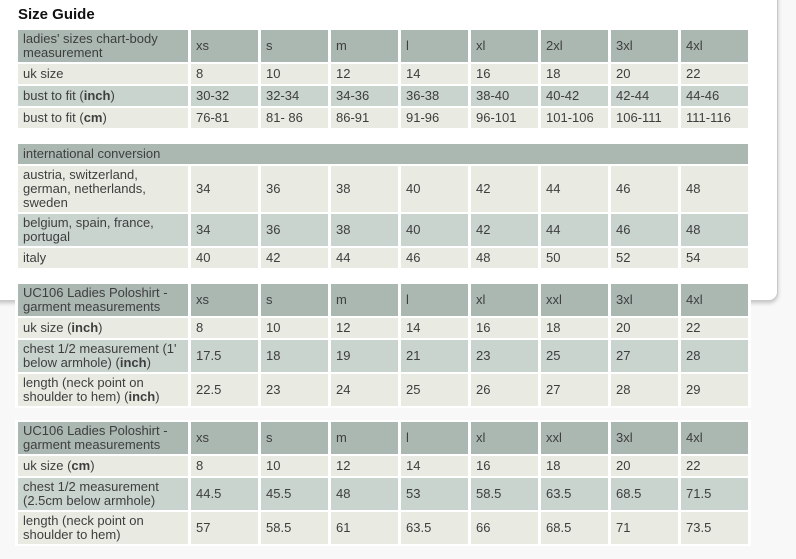 Image resolution: width=796 pixels, height=559 pixels. What do you see at coordinates (364, 356) in the screenshot?
I see `value-cell: 19` at bounding box center [364, 356].